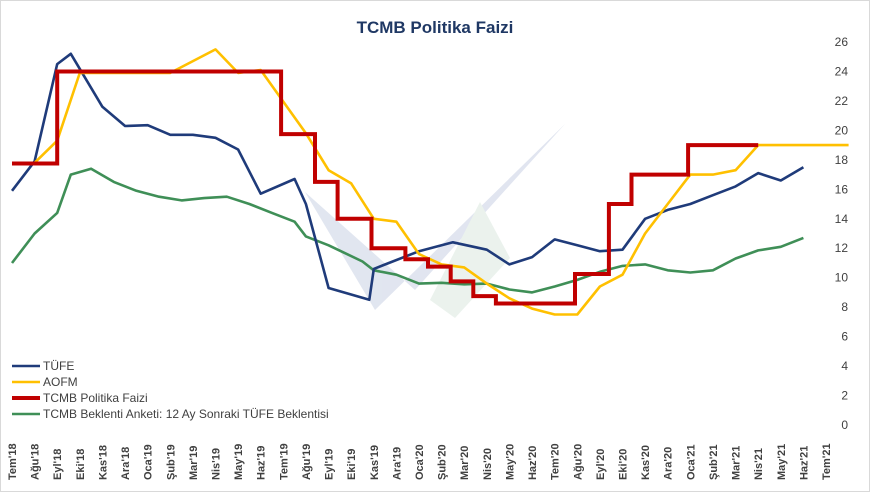 Image resolution: width=870 pixels, height=492 pixels. Describe the element at coordinates (737, 463) in the screenshot. I see `x-tick-label: Mar'21` at that location.